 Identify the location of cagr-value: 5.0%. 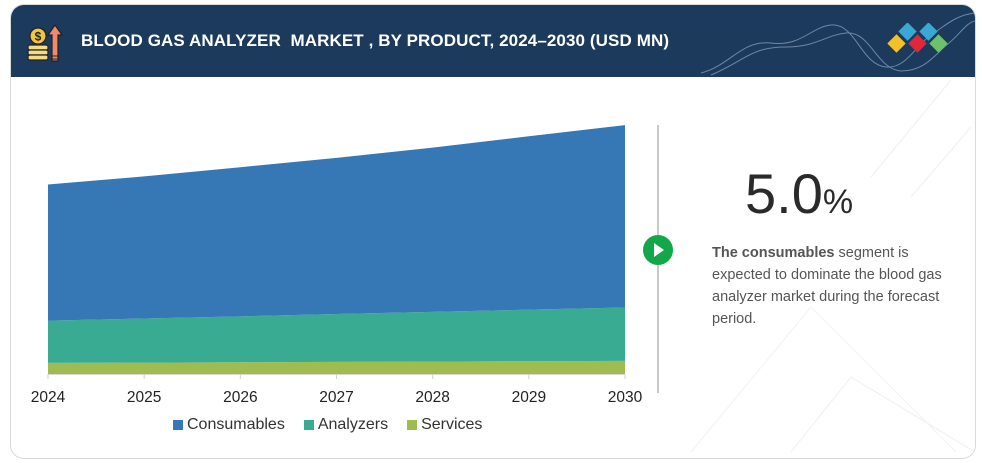
(799, 194).